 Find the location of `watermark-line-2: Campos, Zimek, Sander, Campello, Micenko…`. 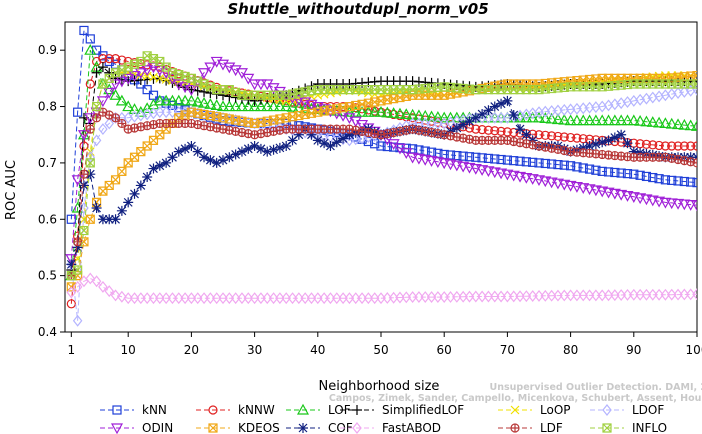

watermark-line-2: Campos, Zimek, Sander, Campello, Micenko… is located at coordinates (515, 398).